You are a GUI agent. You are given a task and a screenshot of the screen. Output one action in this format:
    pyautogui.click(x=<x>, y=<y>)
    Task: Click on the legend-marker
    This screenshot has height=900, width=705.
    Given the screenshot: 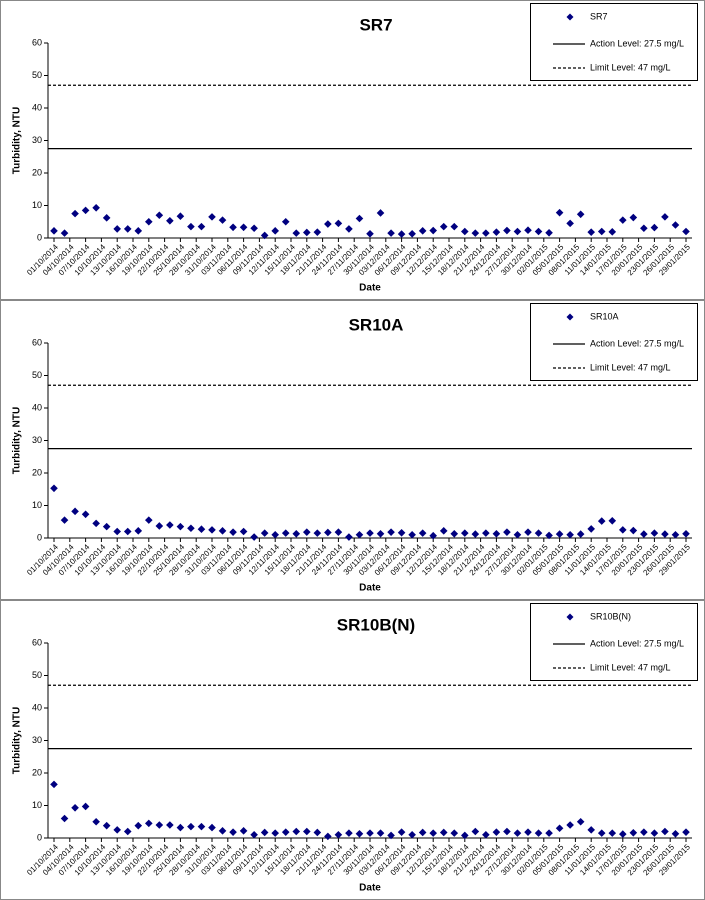 What is the action you would take?
    pyautogui.click(x=570, y=317)
    